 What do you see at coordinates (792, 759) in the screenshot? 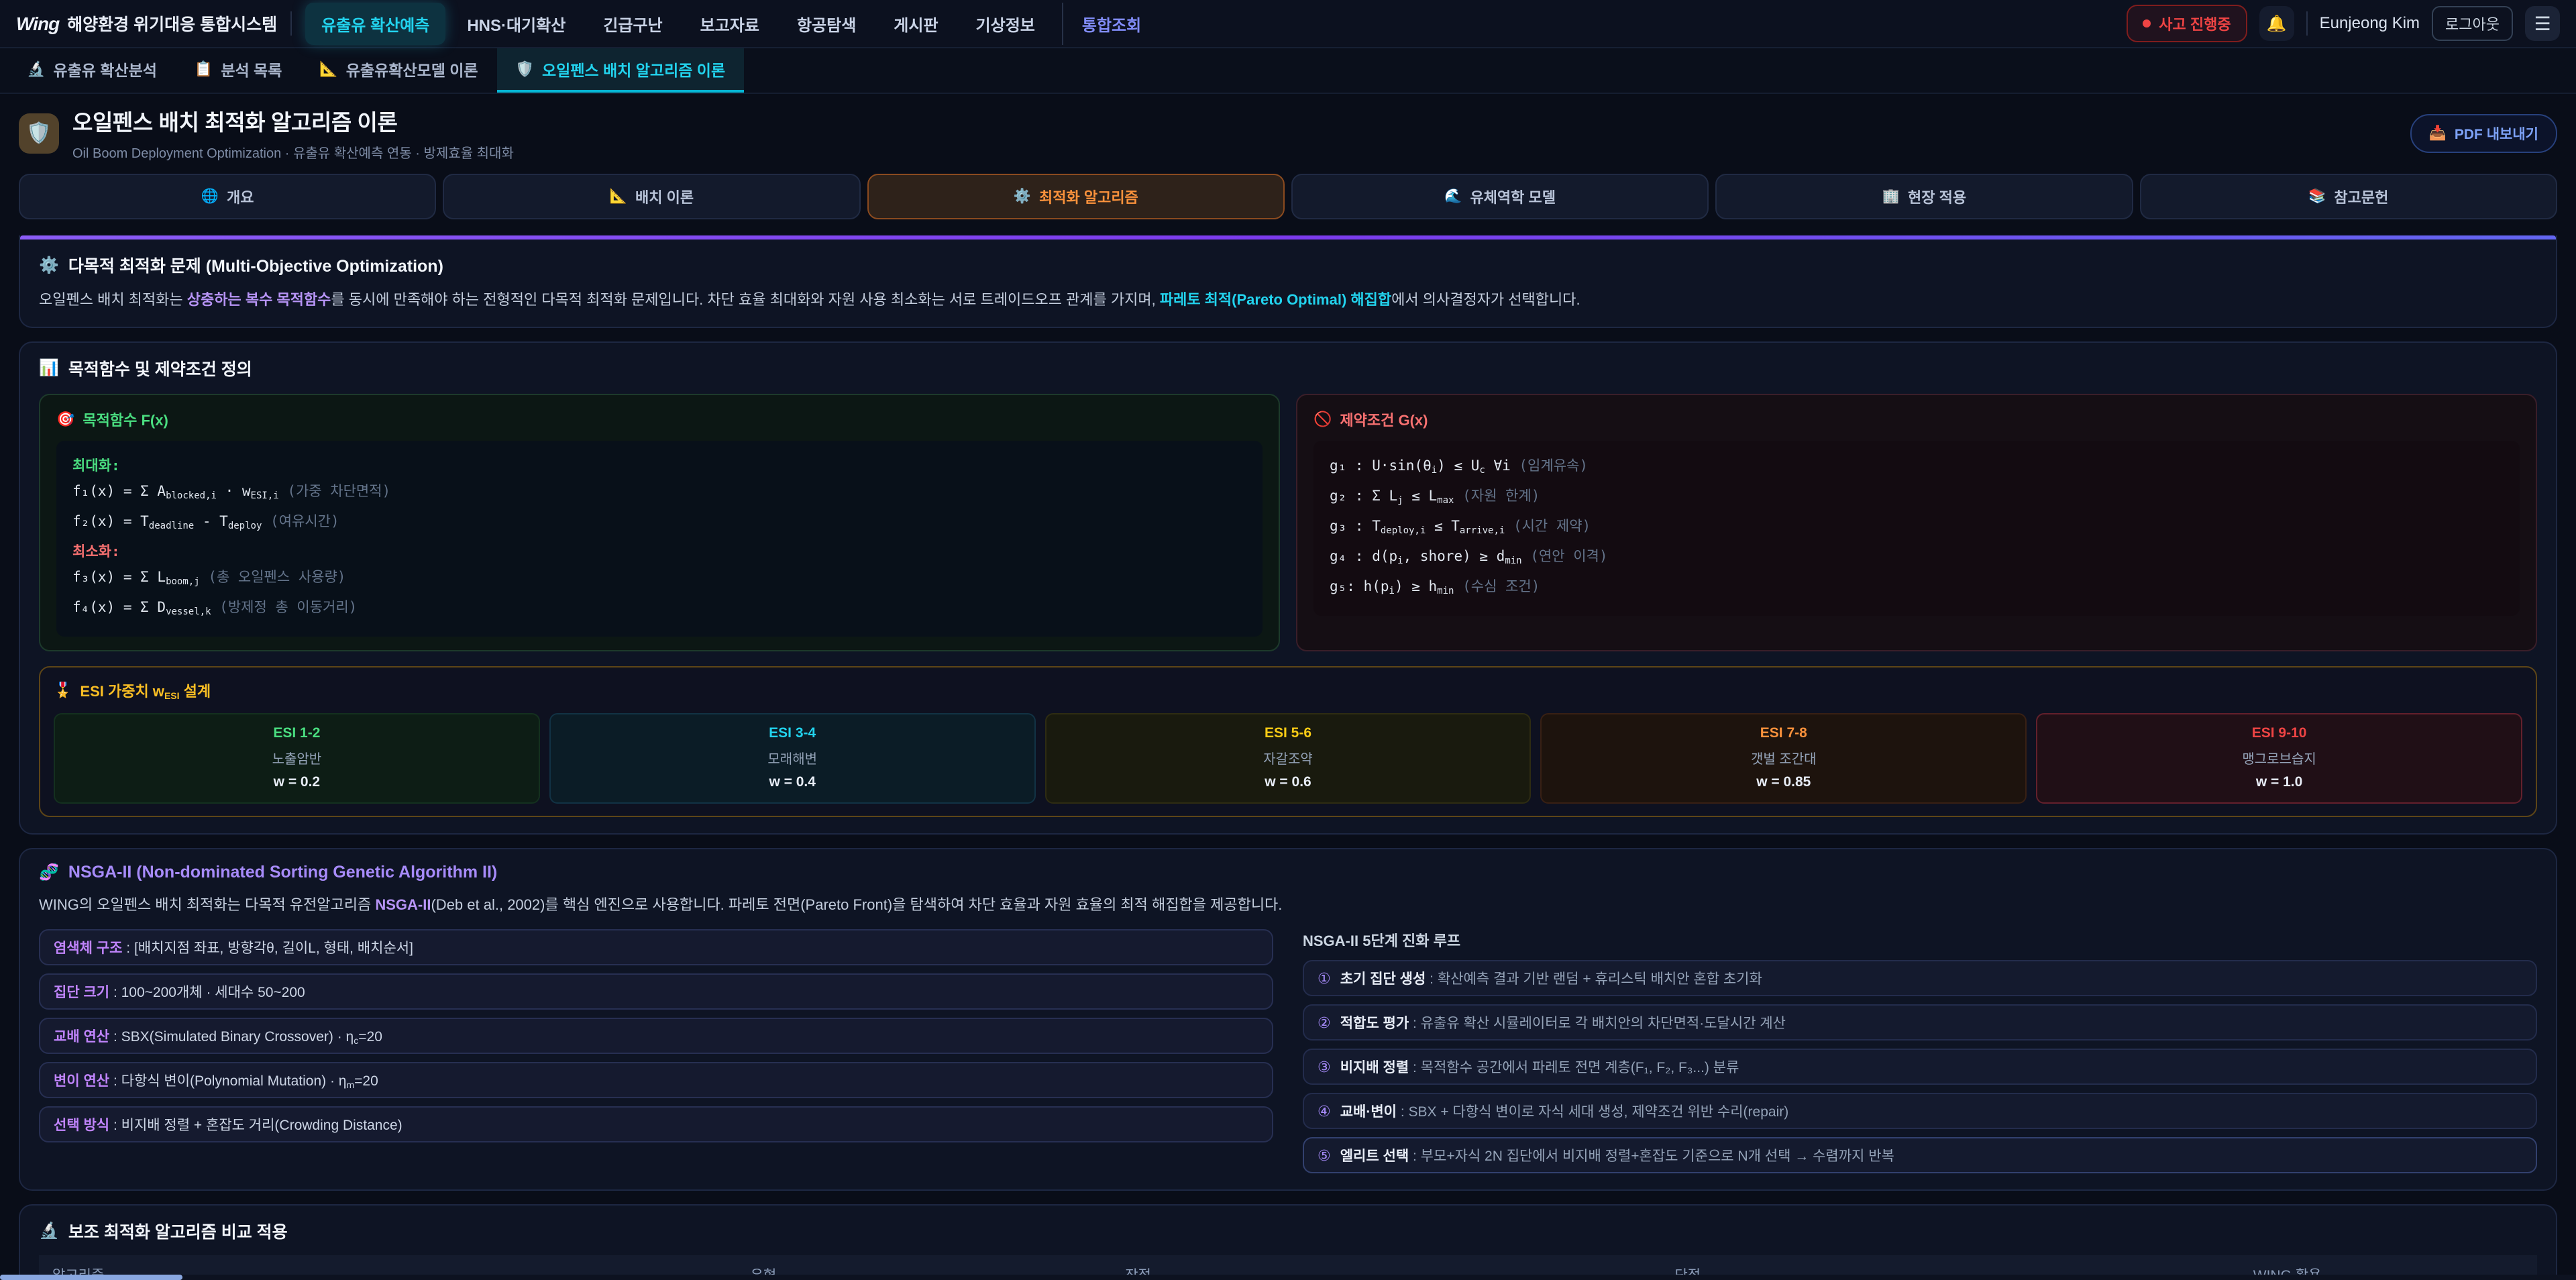
I see `esi-label: 모래해변` at bounding box center [792, 759].